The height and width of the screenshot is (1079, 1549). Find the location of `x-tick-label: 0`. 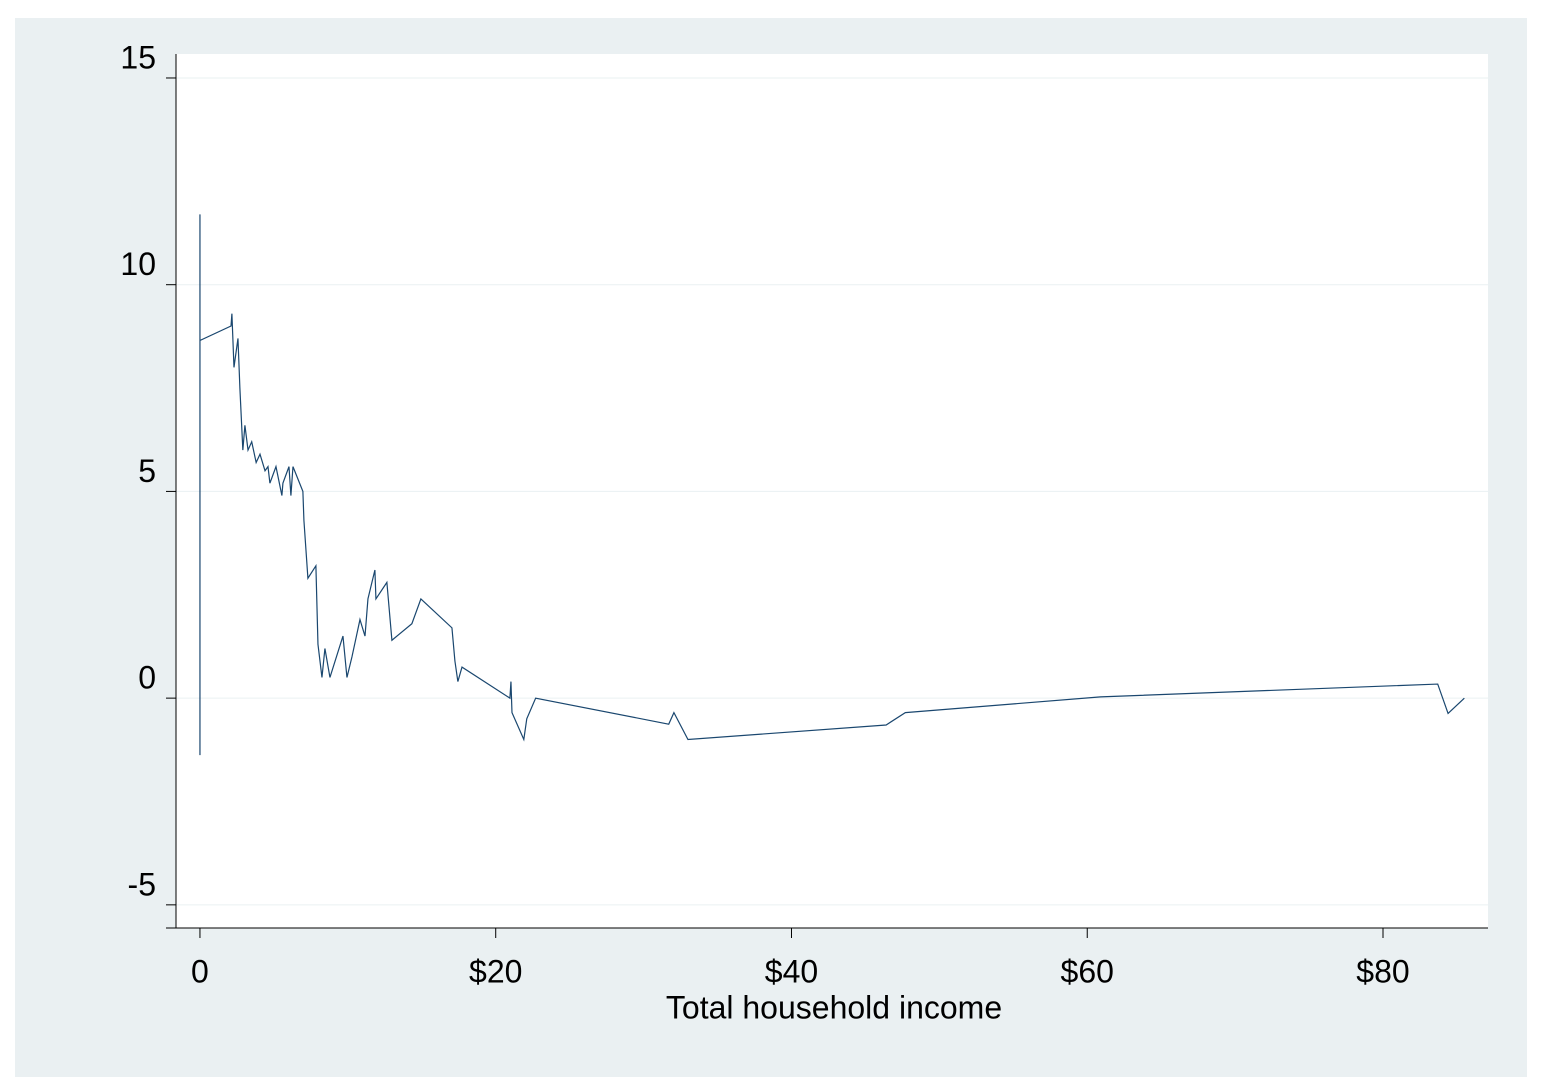

x-tick-label: 0 is located at coordinates (200, 971).